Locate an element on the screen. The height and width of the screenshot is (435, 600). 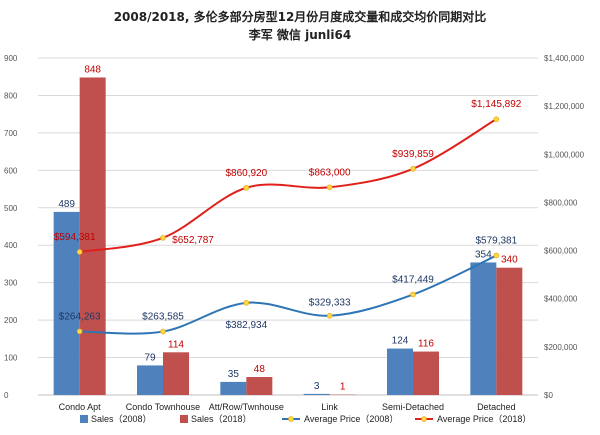
line-data-label: $939,859 is located at coordinates (413, 154).